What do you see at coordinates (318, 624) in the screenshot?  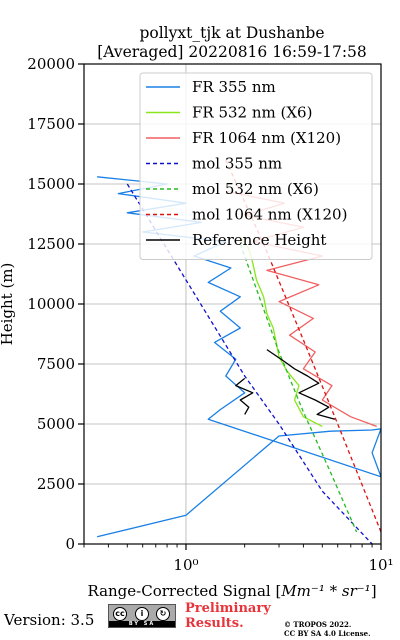 I see `copyright-line-1: © TROPOS 2022.` at bounding box center [318, 624].